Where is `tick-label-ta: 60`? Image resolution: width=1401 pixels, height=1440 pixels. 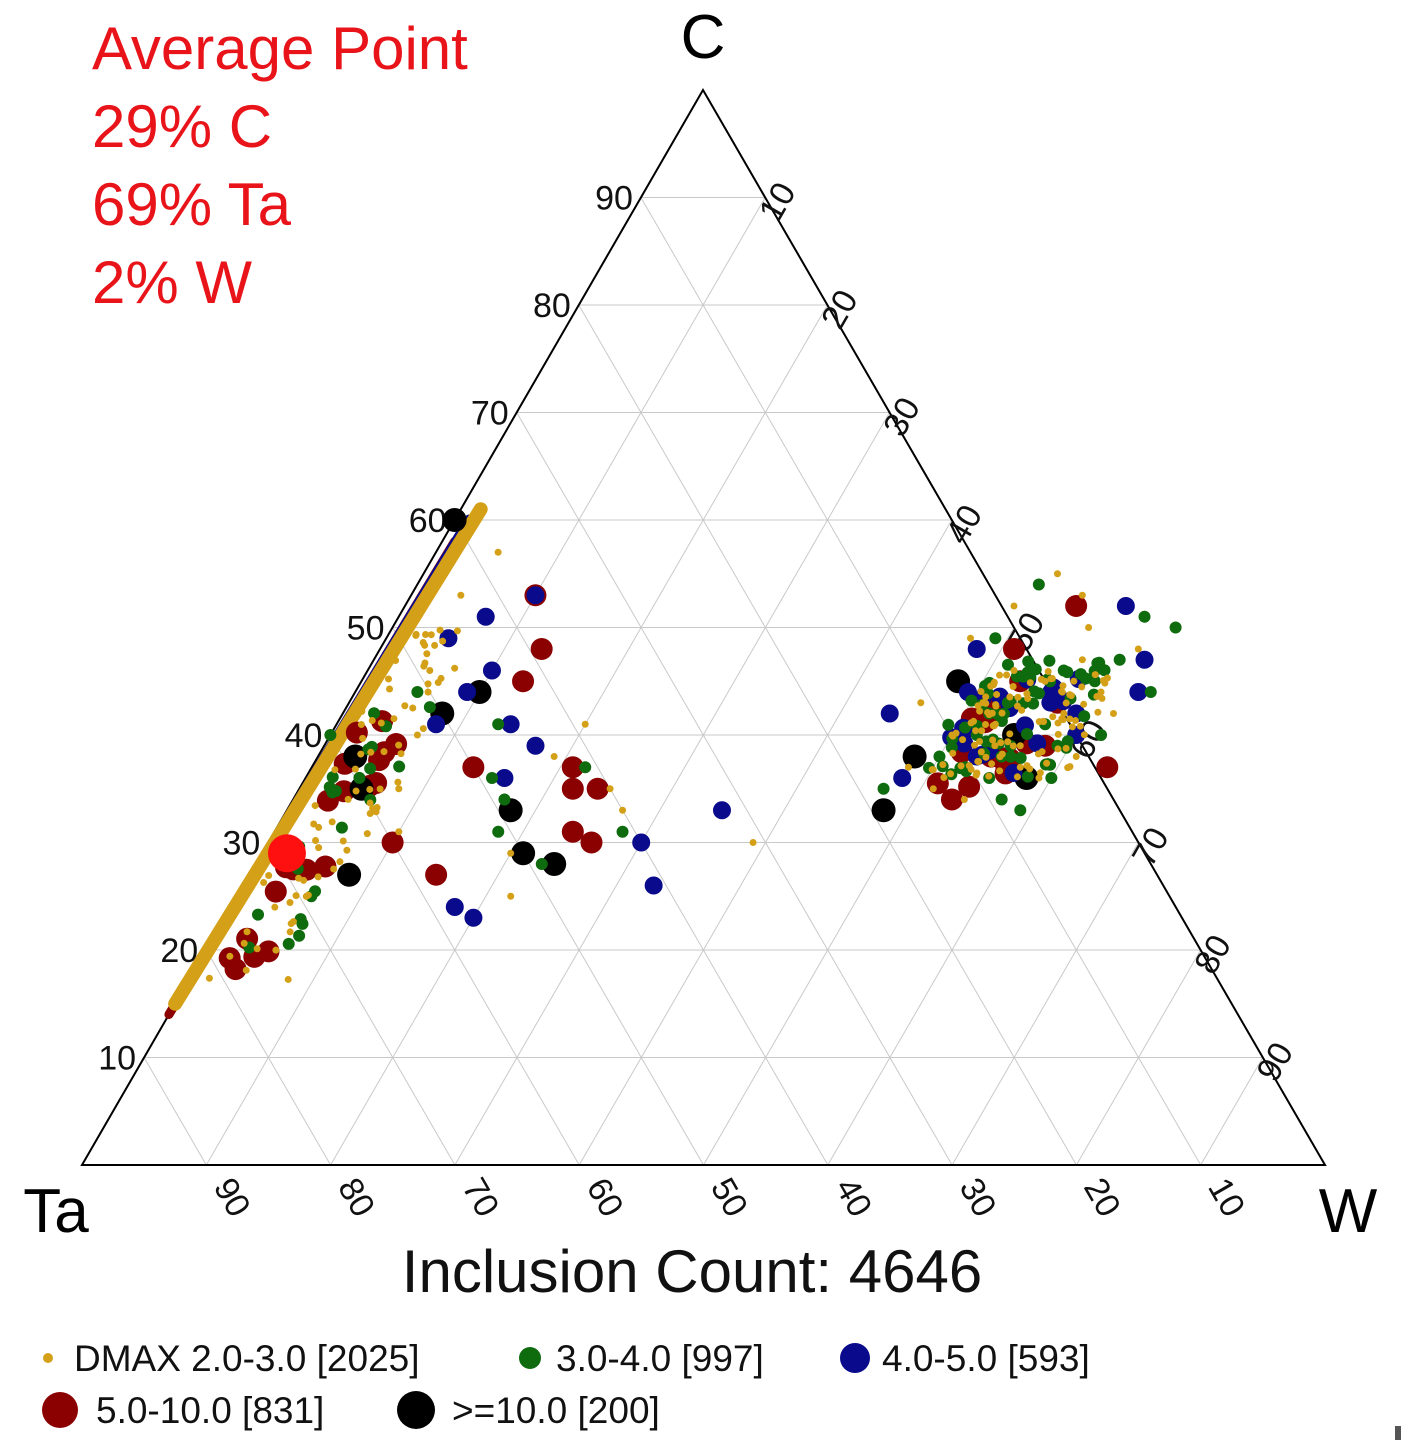 tick-label-ta: 60 is located at coordinates (605, 1198).